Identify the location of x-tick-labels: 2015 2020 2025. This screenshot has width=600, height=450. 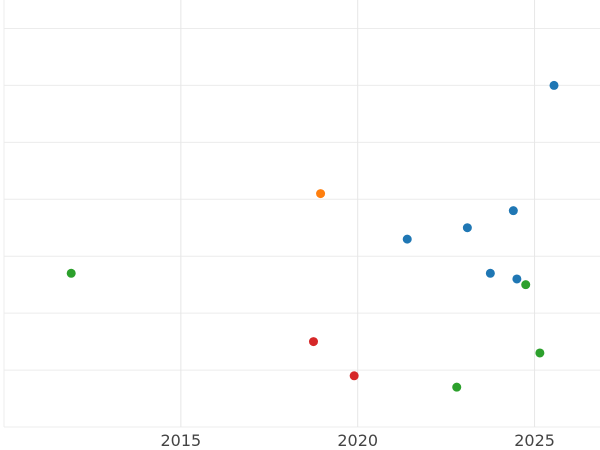
(357, 440).